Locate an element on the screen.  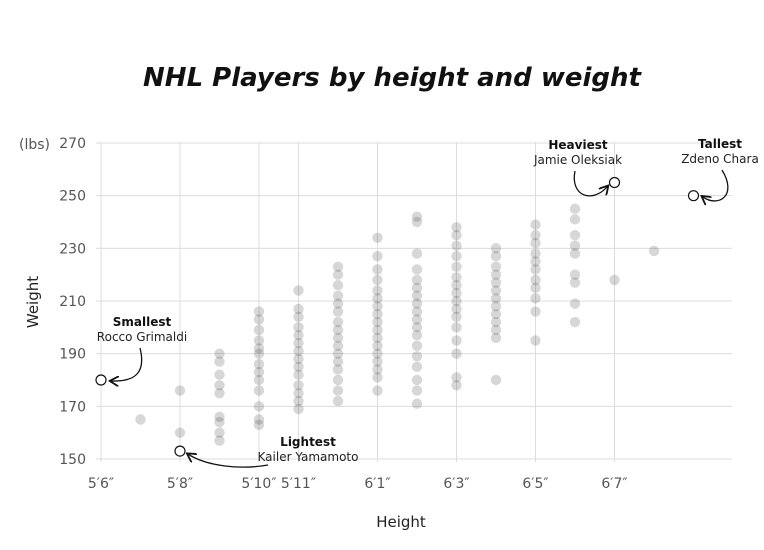
annotation-title: Smallest is located at coordinates (142, 322).